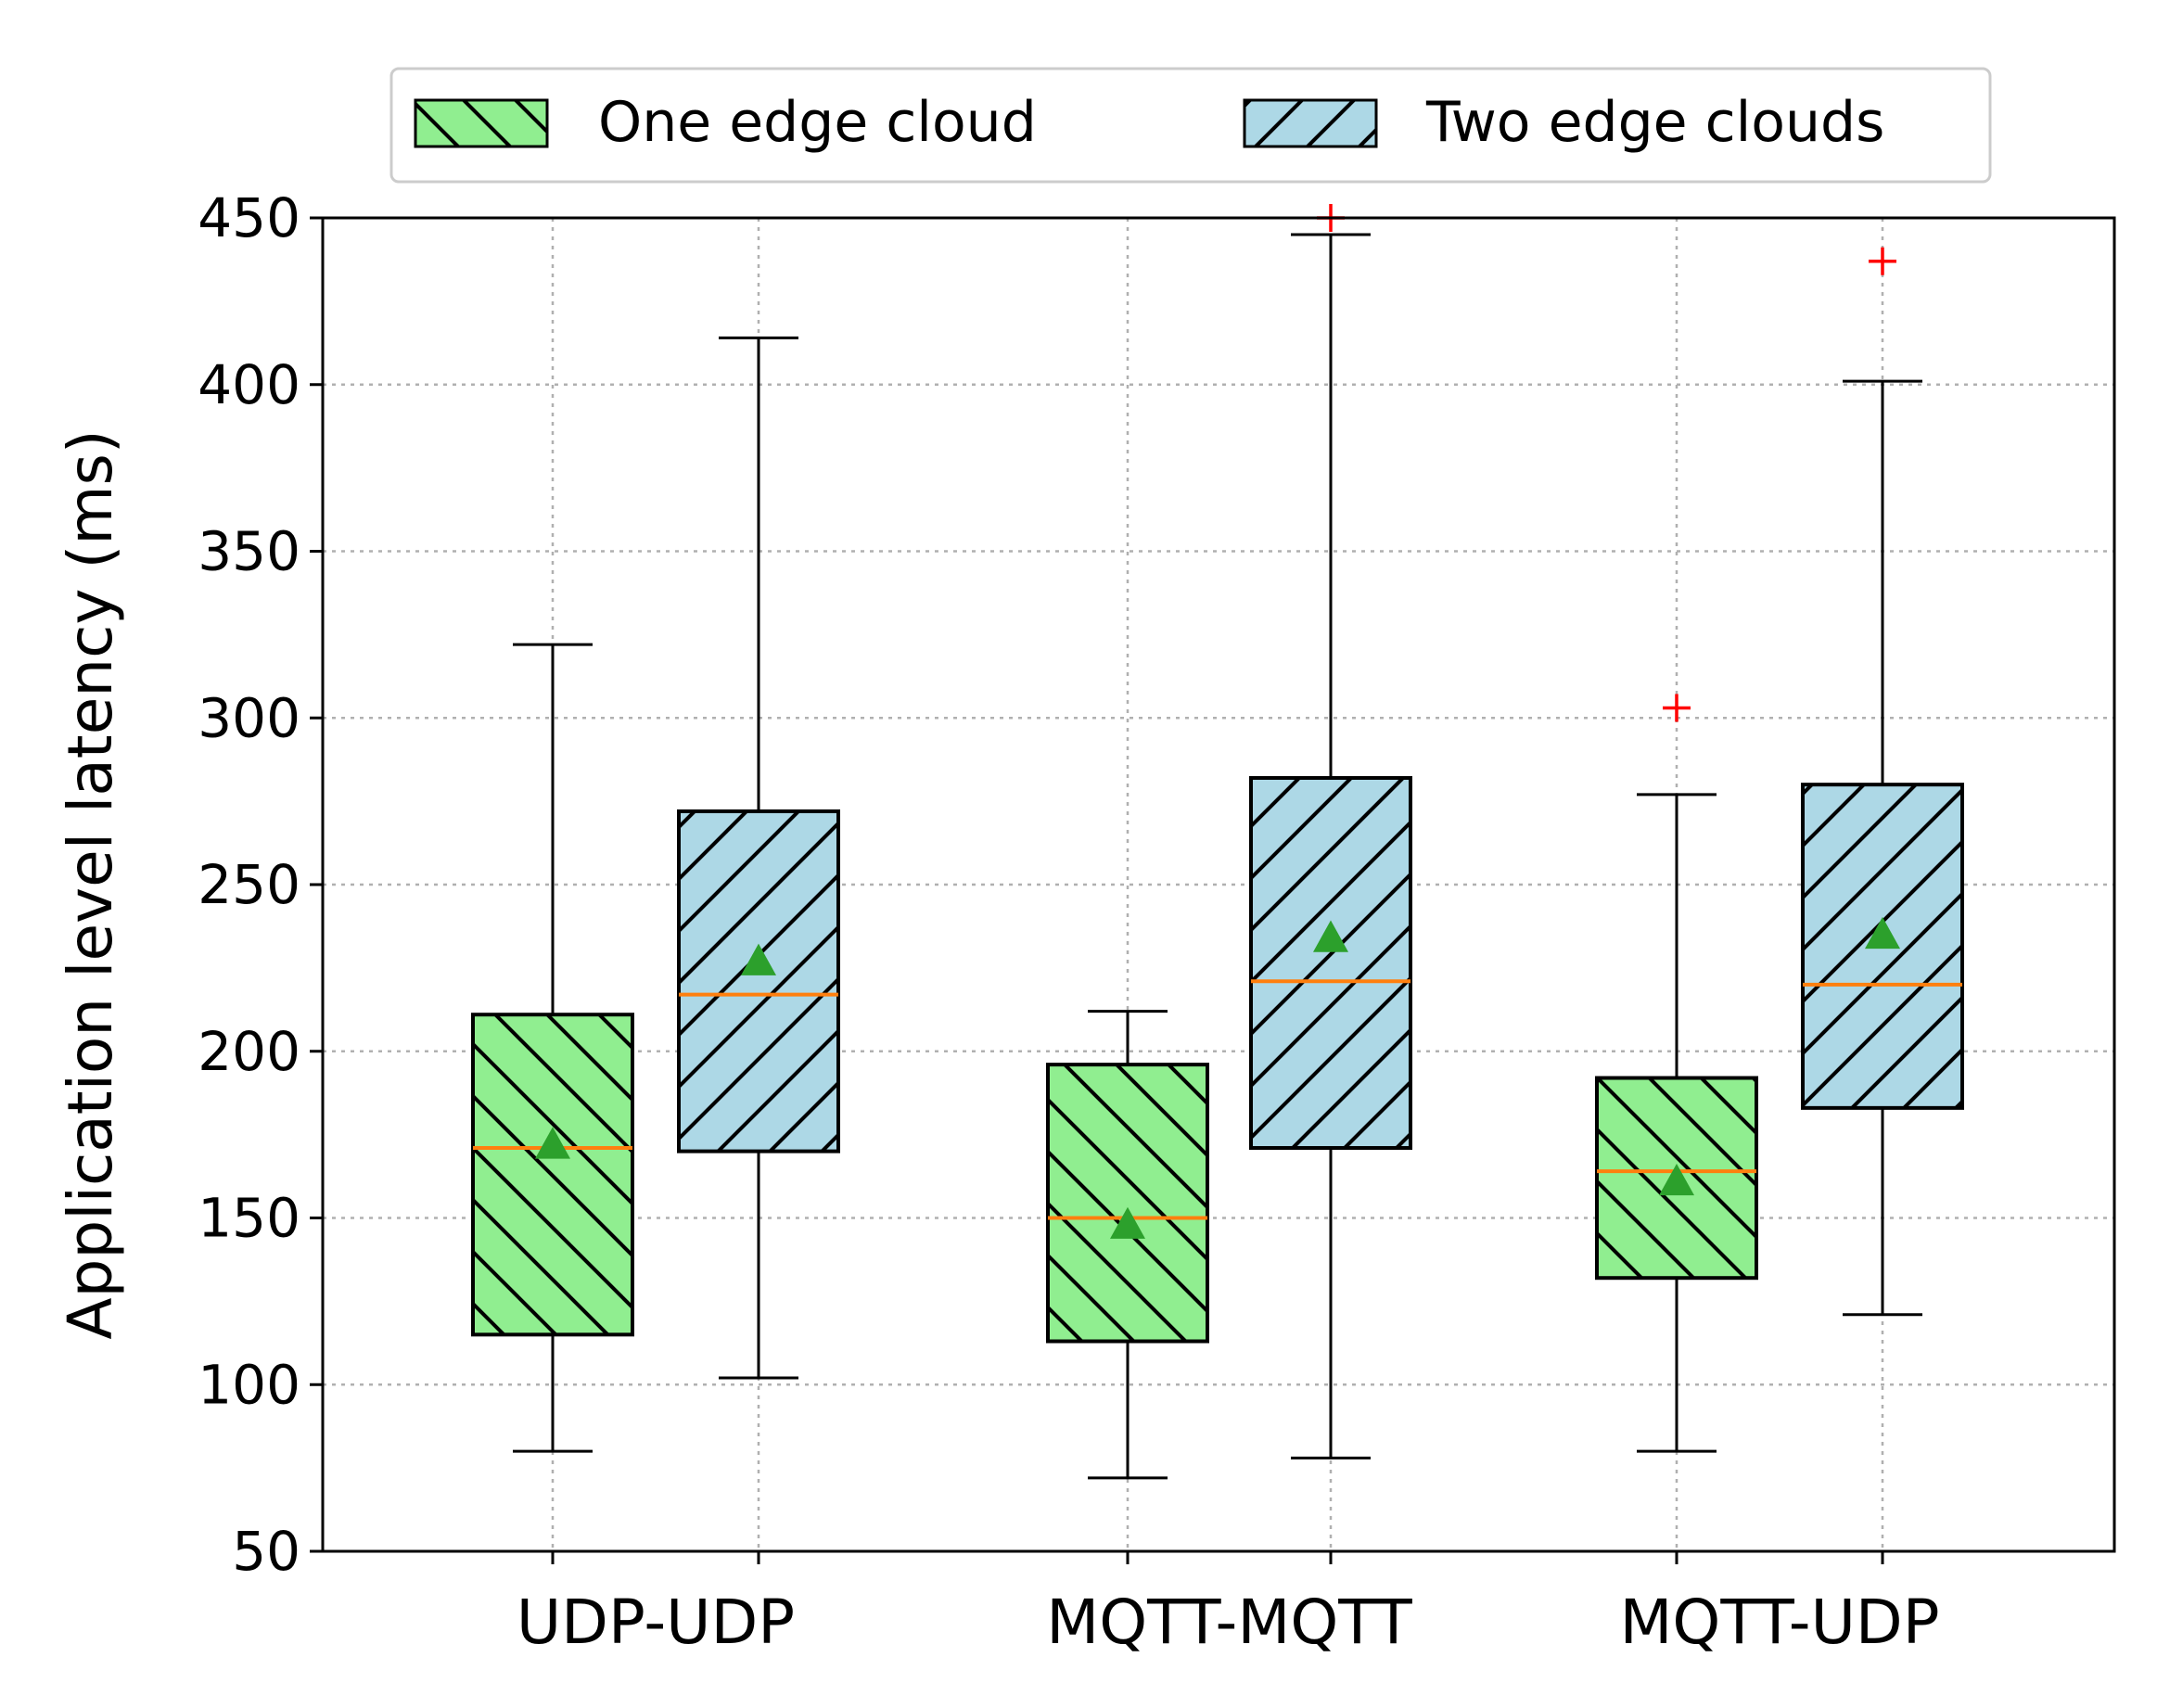 The image size is (2157, 1708). I want to click on x-category-label: MQTT-MQTT, so click(1229, 1622).